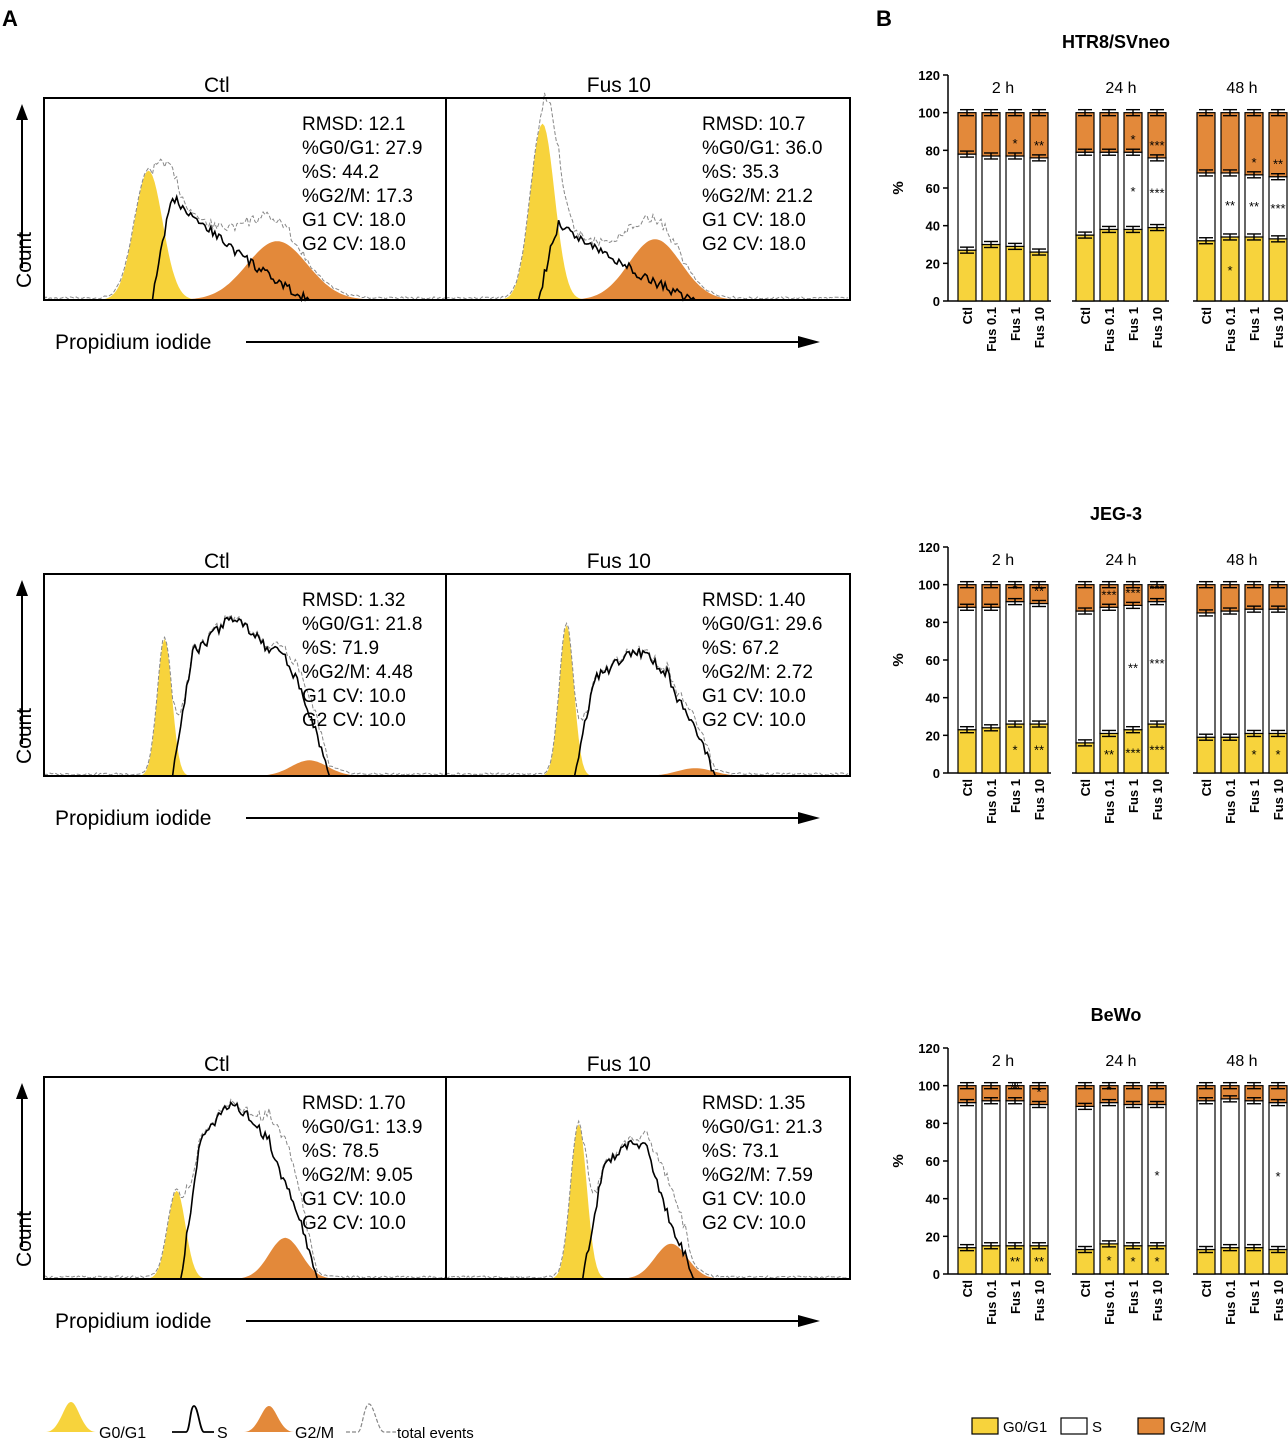  I want to click on g2m-peak, so click(647, 269).